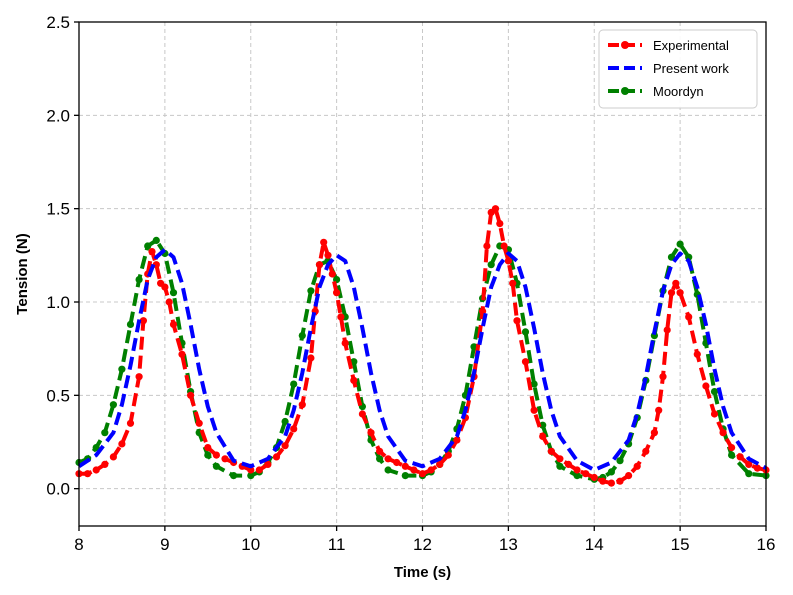 The width and height of the screenshot is (793, 595). I want to click on x-tick-label: 16, so click(766, 544).